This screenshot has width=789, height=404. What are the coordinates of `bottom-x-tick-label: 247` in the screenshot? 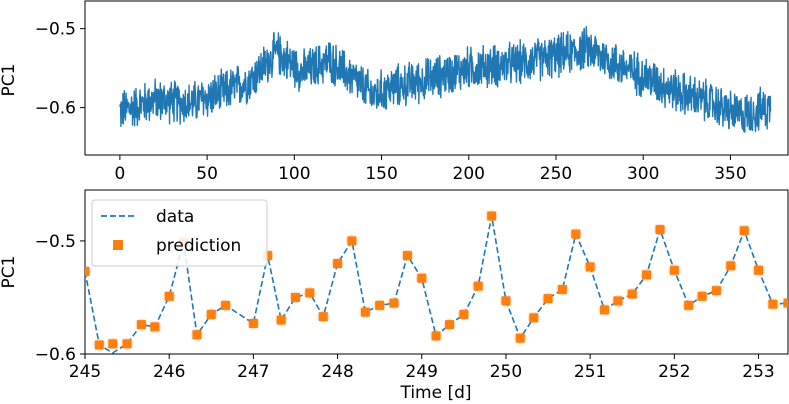 It's located at (253, 372).